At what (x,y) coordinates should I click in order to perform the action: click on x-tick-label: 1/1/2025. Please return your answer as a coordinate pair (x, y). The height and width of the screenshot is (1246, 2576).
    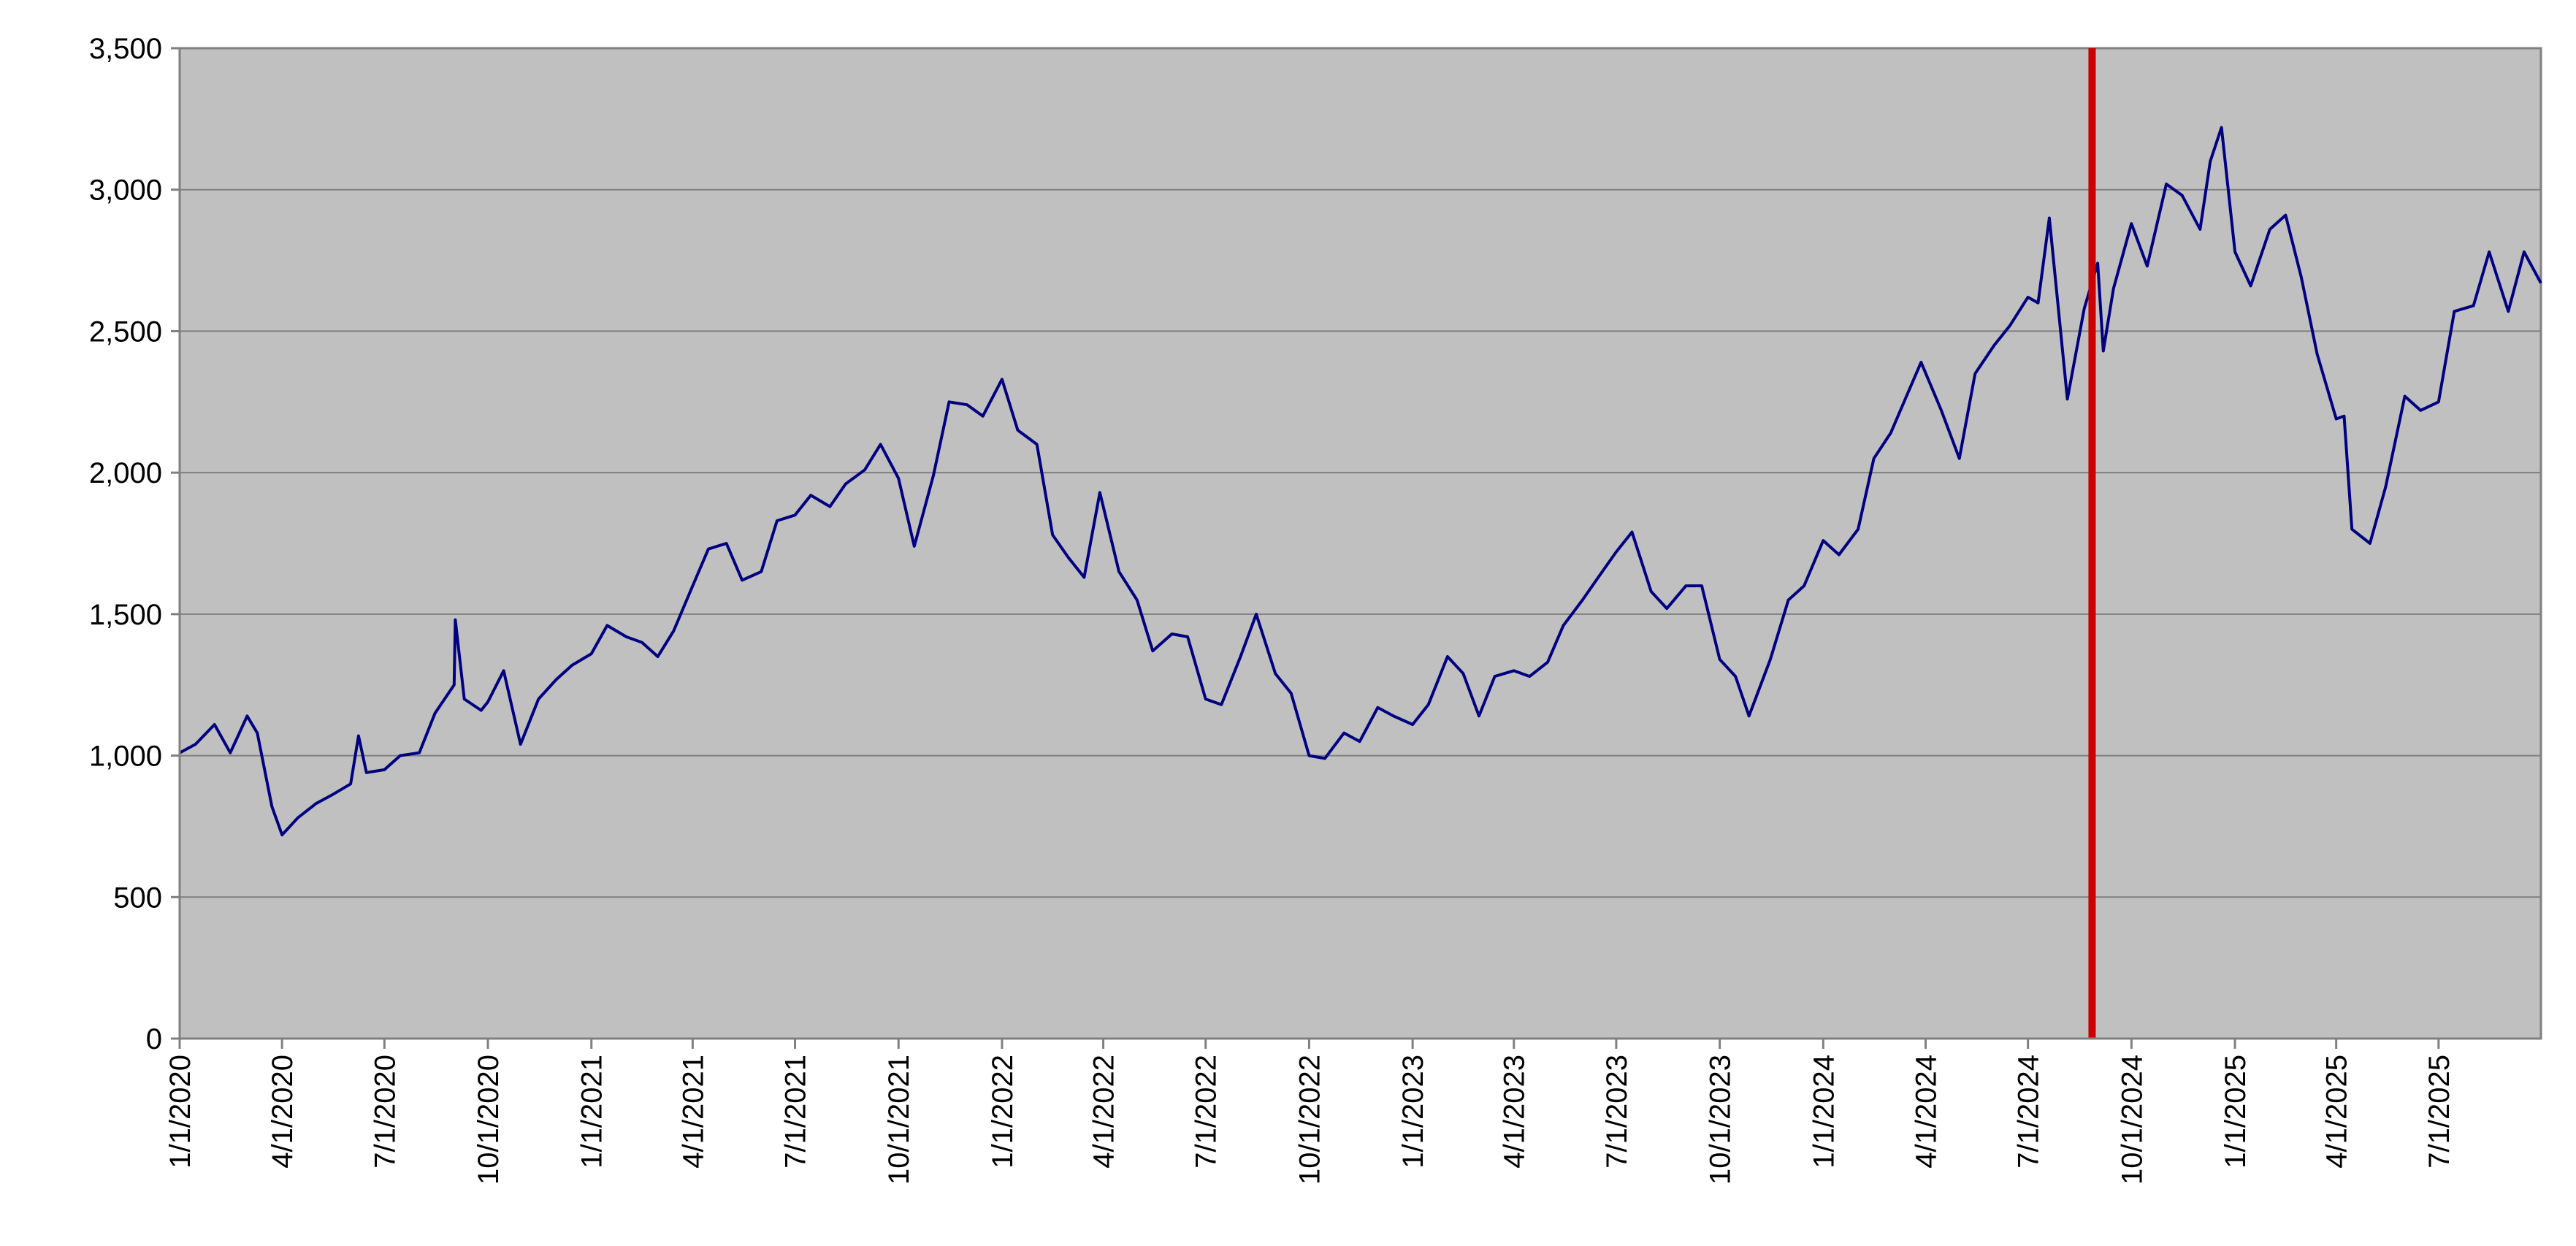
    Looking at the image, I should click on (2236, 1112).